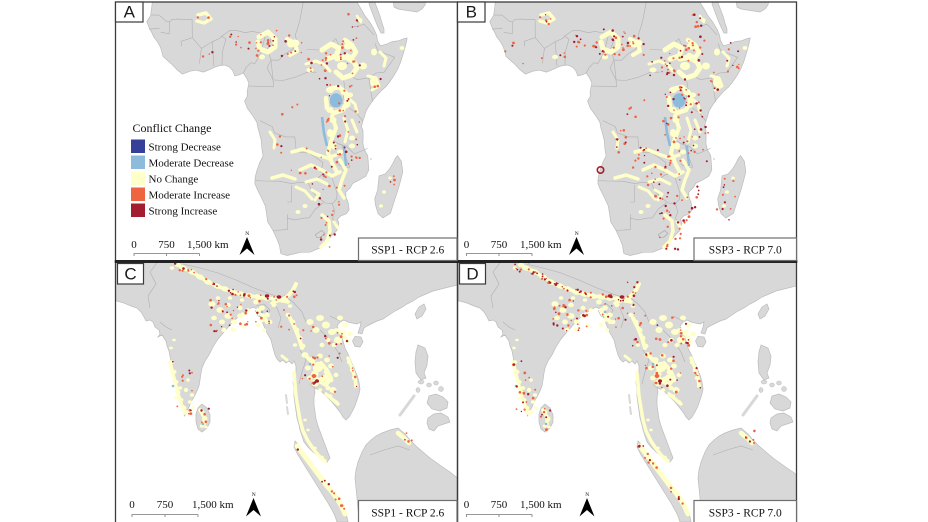  What do you see at coordinates (172, 128) in the screenshot?
I see `svg-text: Conflict Change` at bounding box center [172, 128].